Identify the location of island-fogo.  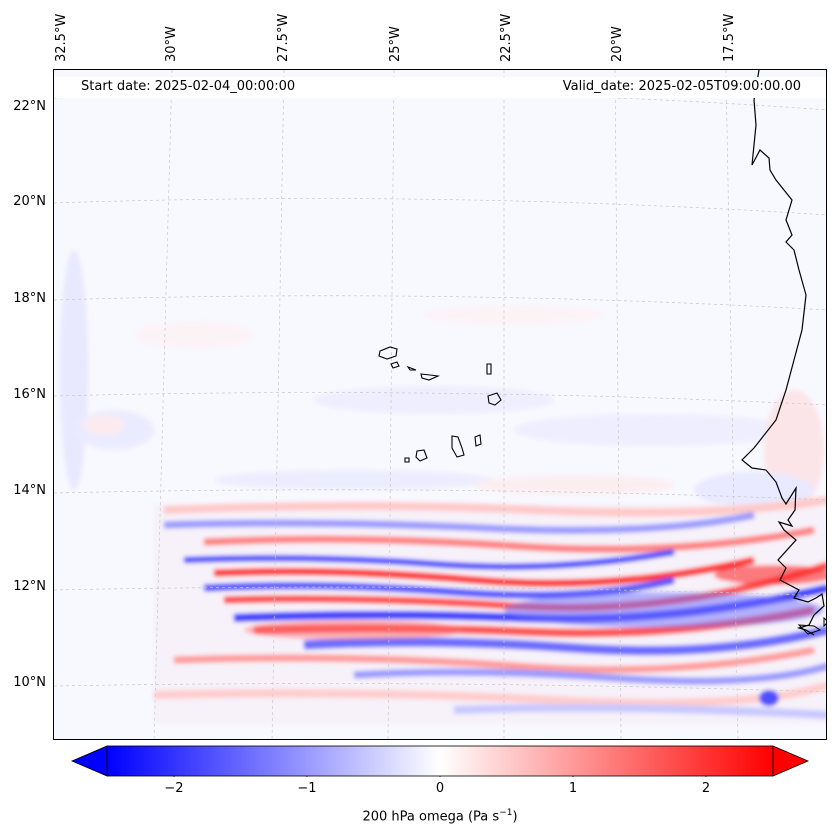
(421, 455).